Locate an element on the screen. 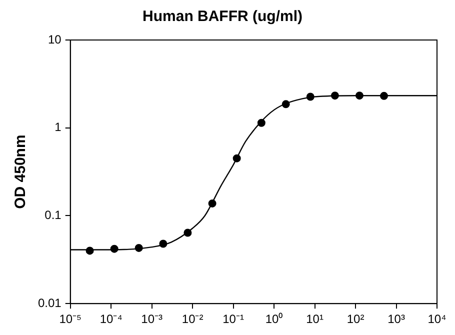  y-tick-label: 1 is located at coordinates (58, 127).